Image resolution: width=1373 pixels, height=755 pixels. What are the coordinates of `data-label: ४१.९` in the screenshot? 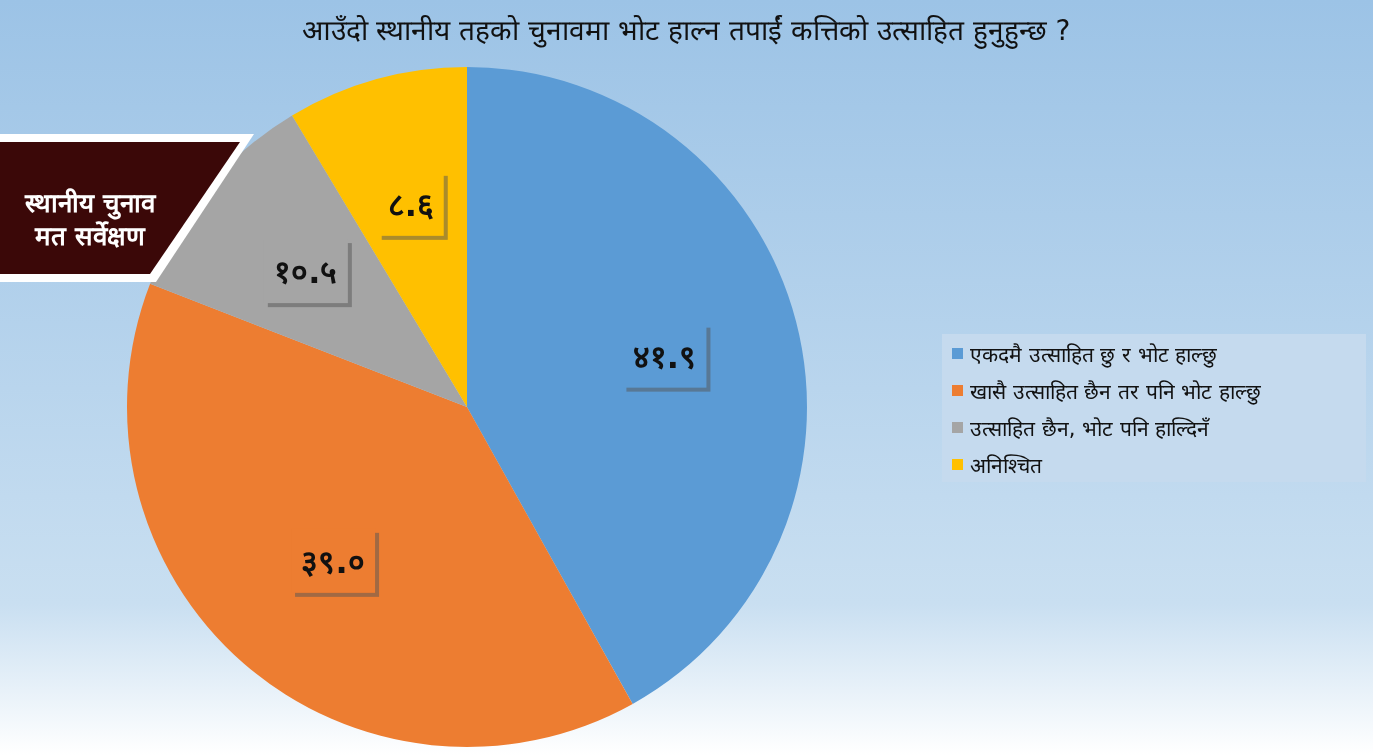 It's located at (664, 356).